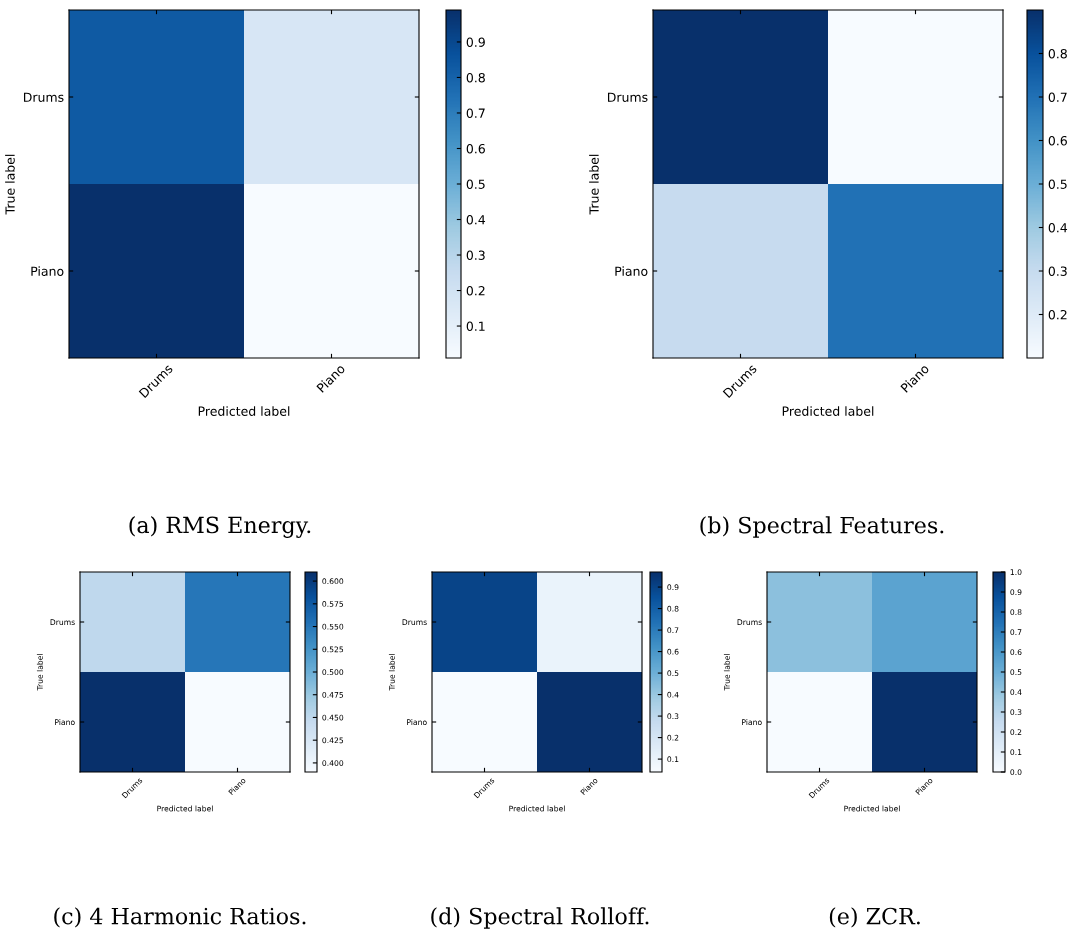  What do you see at coordinates (540, 918) in the screenshot?
I see `text: (d) Spectral Rolloff.` at bounding box center [540, 918].